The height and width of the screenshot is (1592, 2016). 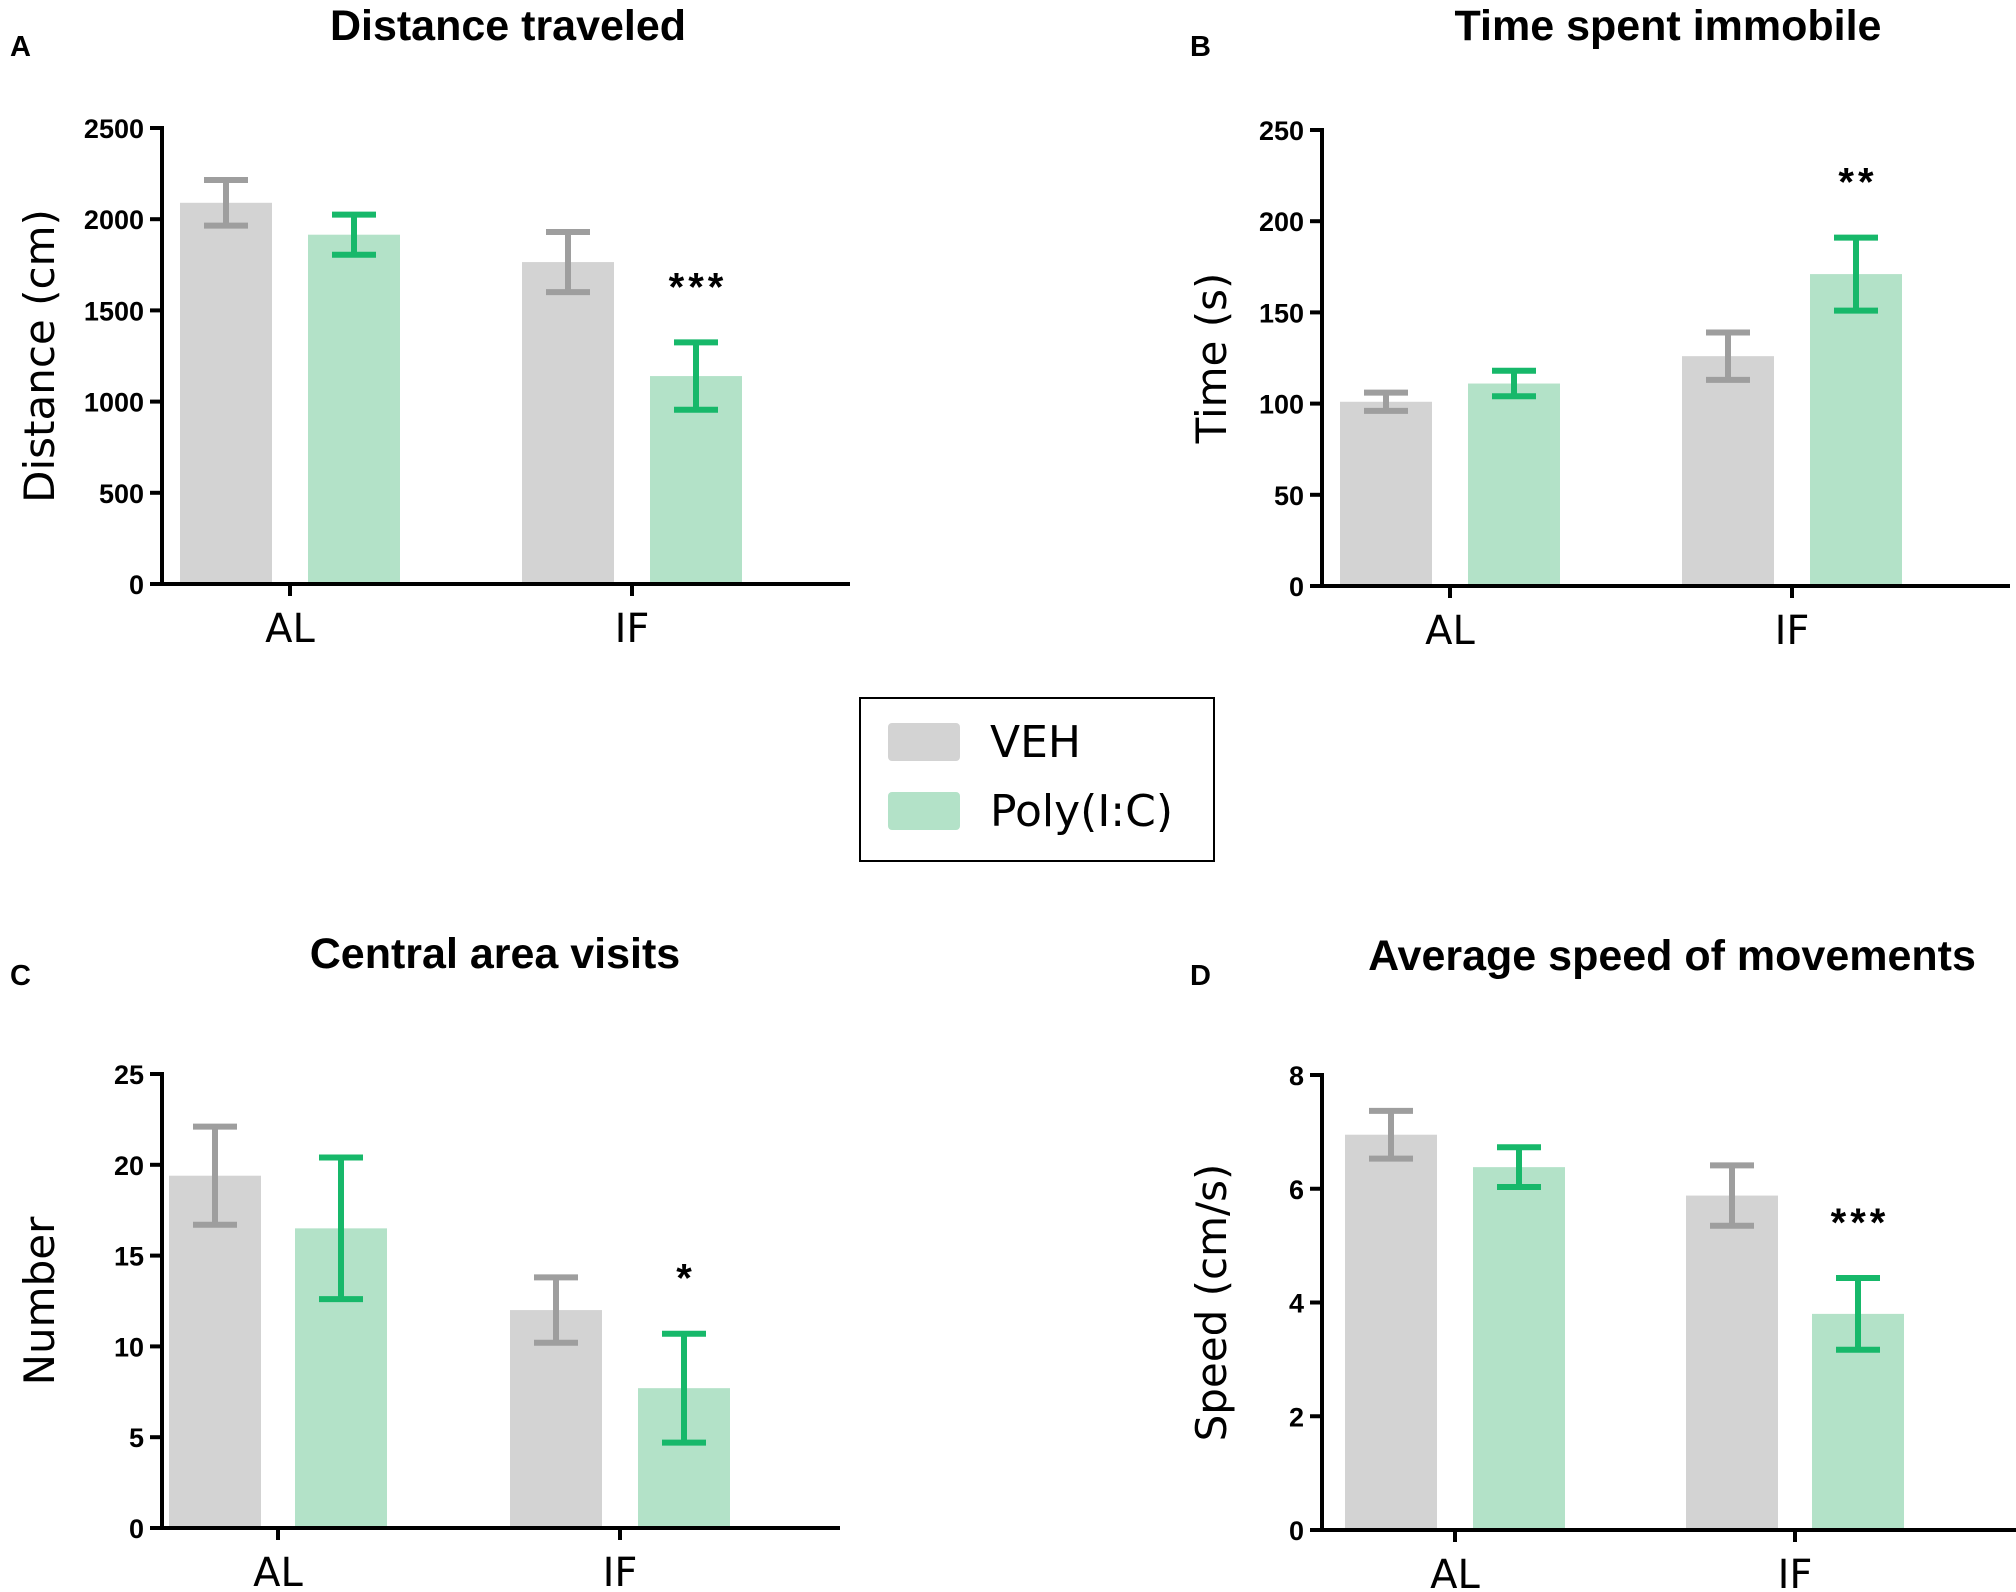 I want to click on panel-letter: D, so click(x=1200, y=976).